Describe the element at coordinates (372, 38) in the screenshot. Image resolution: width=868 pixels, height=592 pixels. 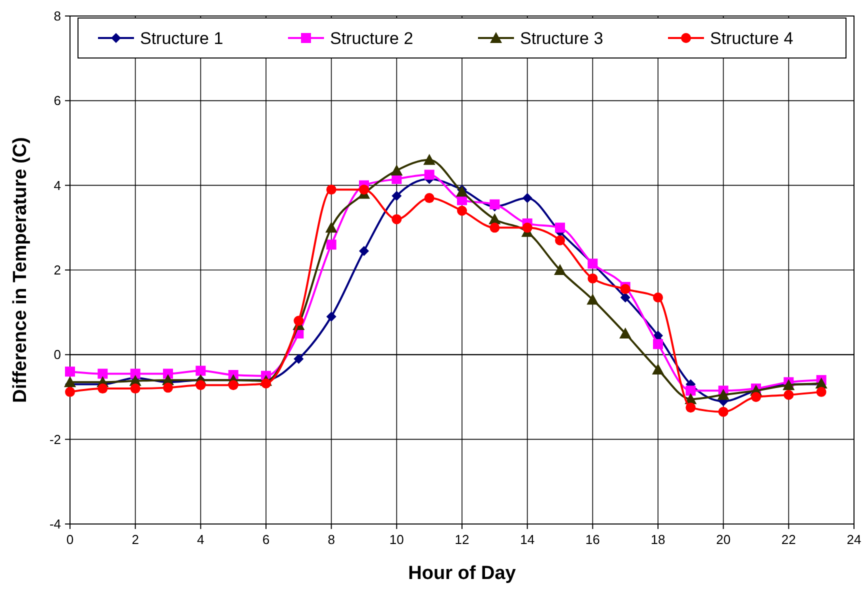
I see `legend-label: Structure 2` at that location.